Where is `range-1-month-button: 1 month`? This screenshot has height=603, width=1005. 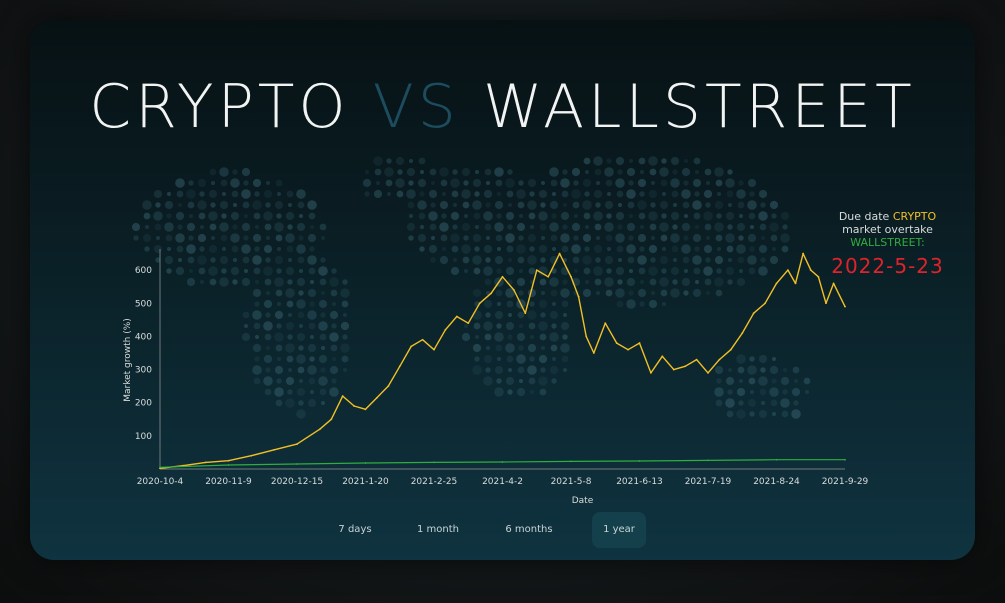 range-1-month-button: 1 month is located at coordinates (438, 530).